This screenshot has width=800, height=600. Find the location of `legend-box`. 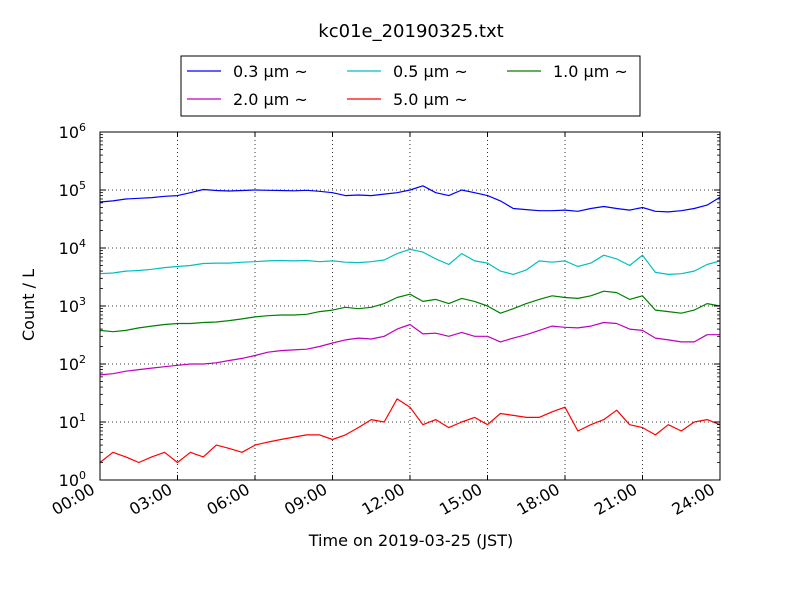

legend-box is located at coordinates (410, 86).